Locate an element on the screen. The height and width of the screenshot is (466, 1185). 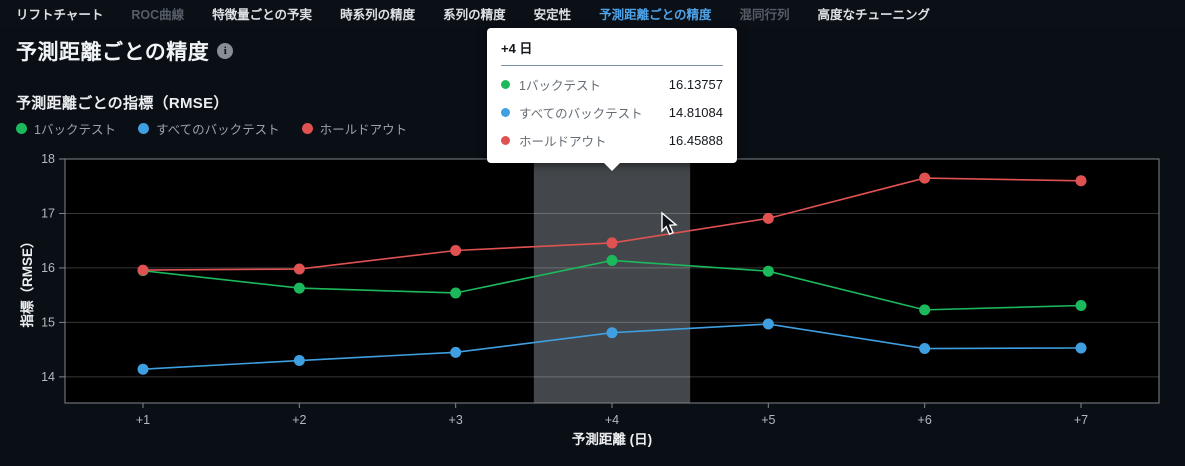
tab-5: 系列の精度 is located at coordinates (474, 15).